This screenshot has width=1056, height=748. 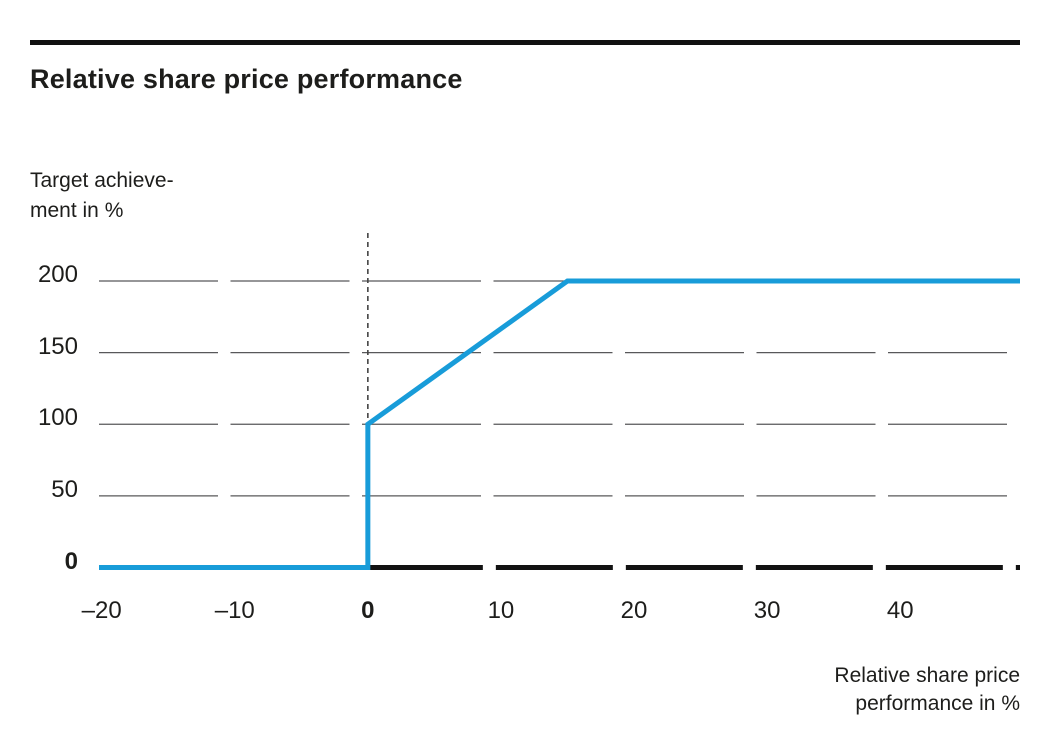 What do you see at coordinates (64, 489) in the screenshot?
I see `y-tick-label-50: 50` at bounding box center [64, 489].